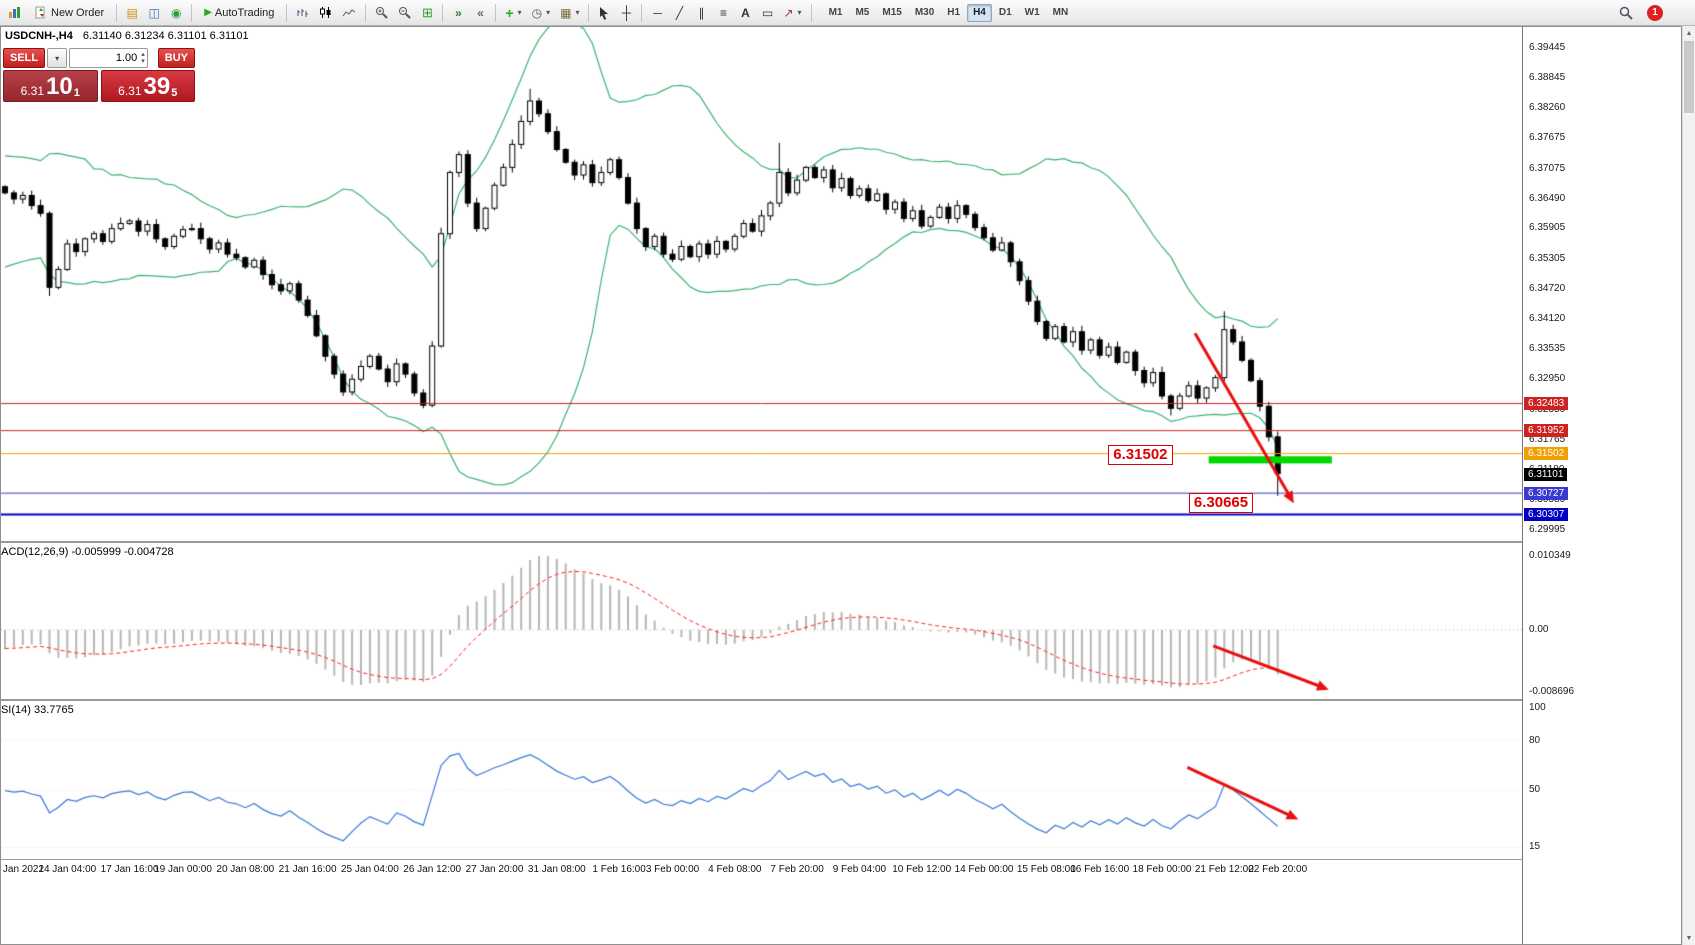  I want to click on timeframe-button-m1: M1, so click(836, 13).